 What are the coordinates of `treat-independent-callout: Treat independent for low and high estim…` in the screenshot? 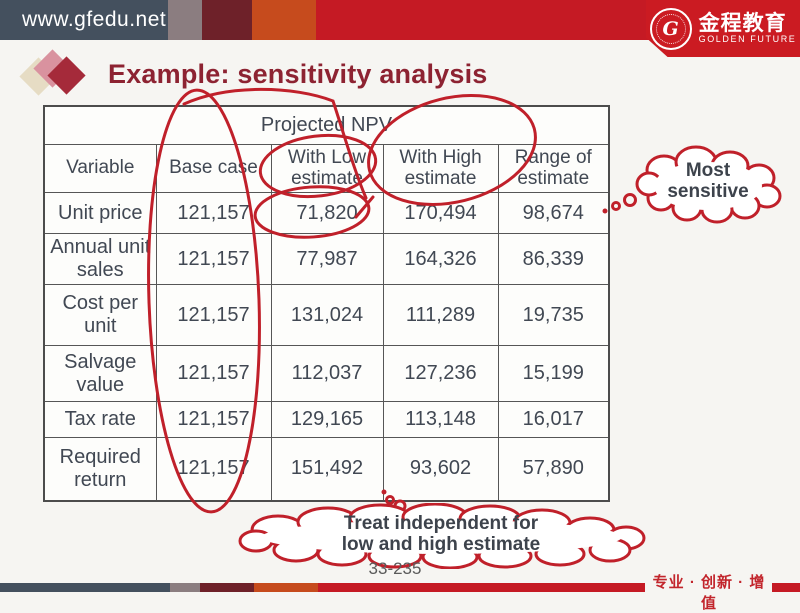 It's located at (441, 536).